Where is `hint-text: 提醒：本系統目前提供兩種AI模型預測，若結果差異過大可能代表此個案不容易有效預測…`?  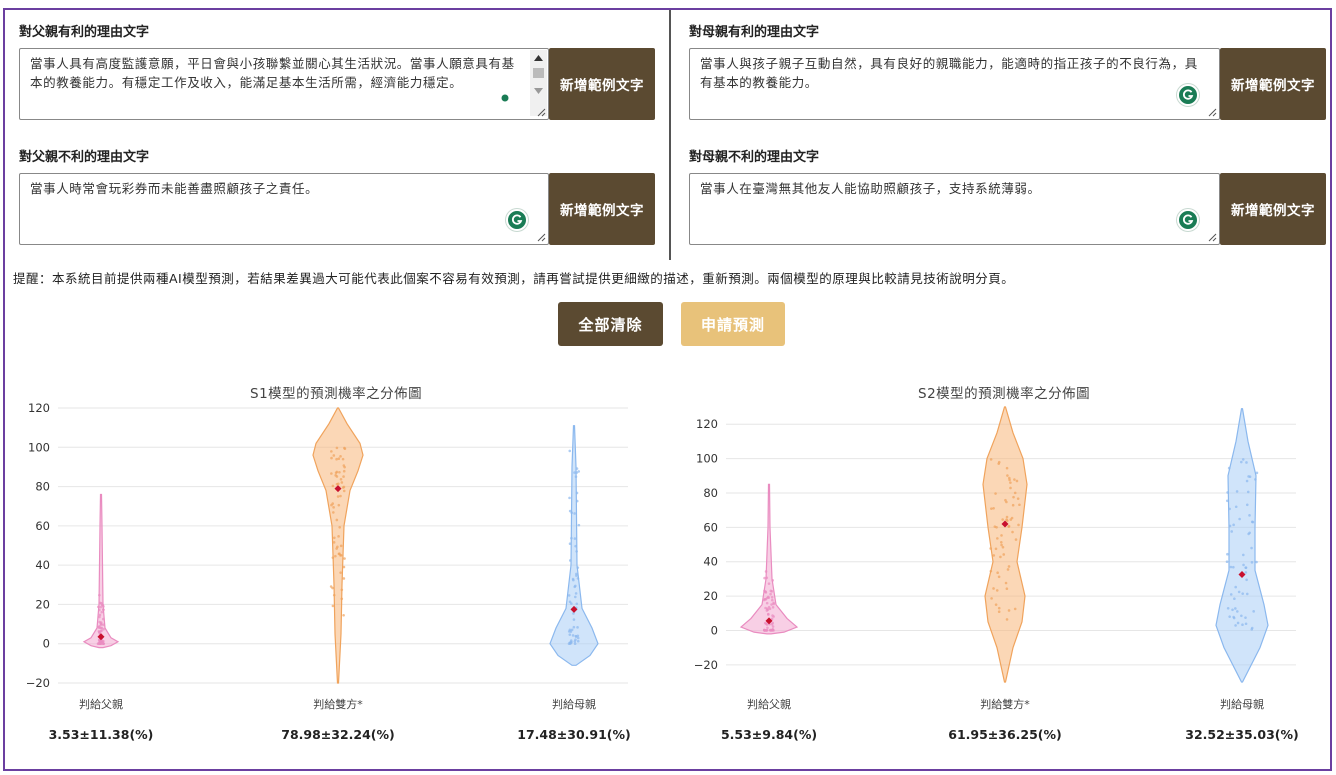
hint-text: 提醒：本系統目前提供兩種AI模型預測，若結果差異過大可能代表此個案不容易有效預測… is located at coordinates (514, 278).